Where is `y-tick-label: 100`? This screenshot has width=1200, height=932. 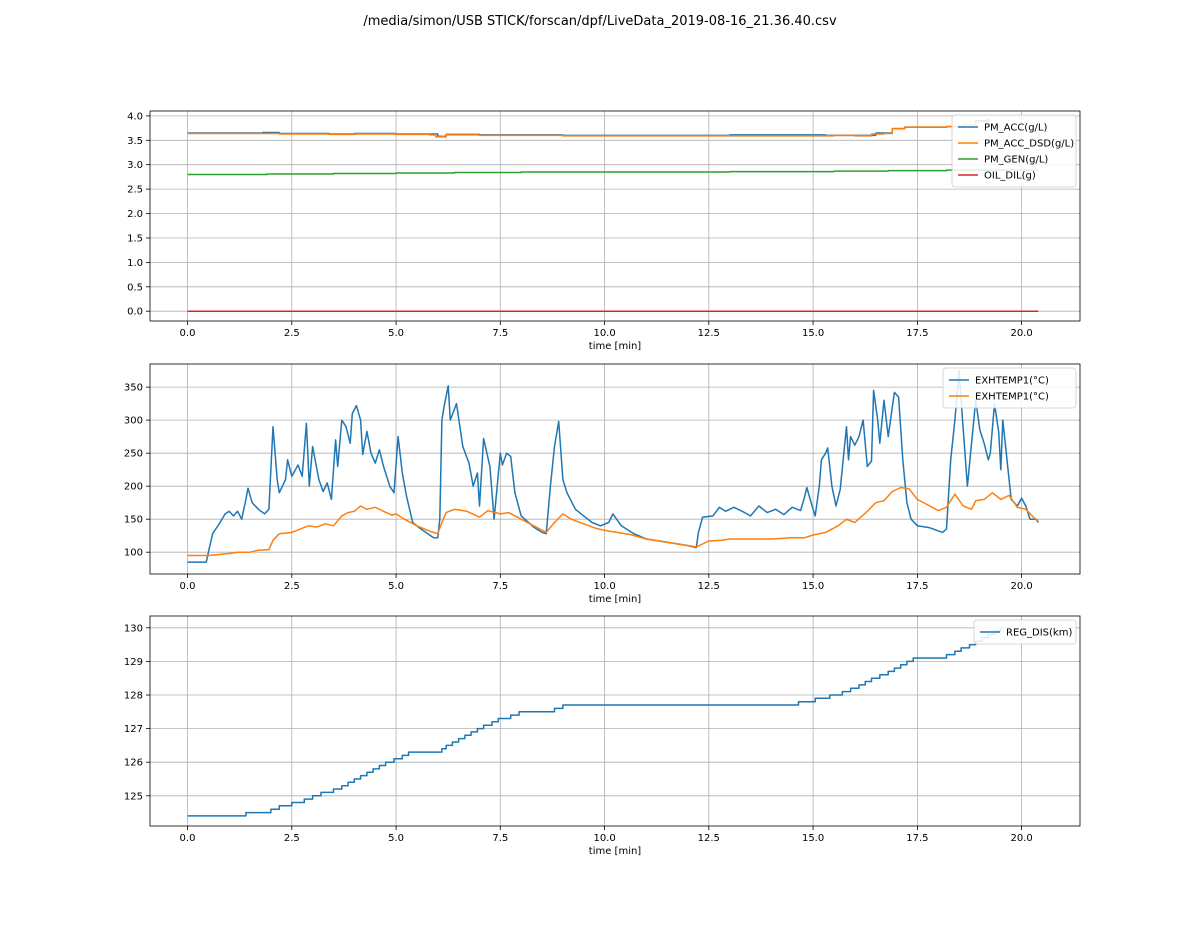
y-tick-label: 100 is located at coordinates (133, 553).